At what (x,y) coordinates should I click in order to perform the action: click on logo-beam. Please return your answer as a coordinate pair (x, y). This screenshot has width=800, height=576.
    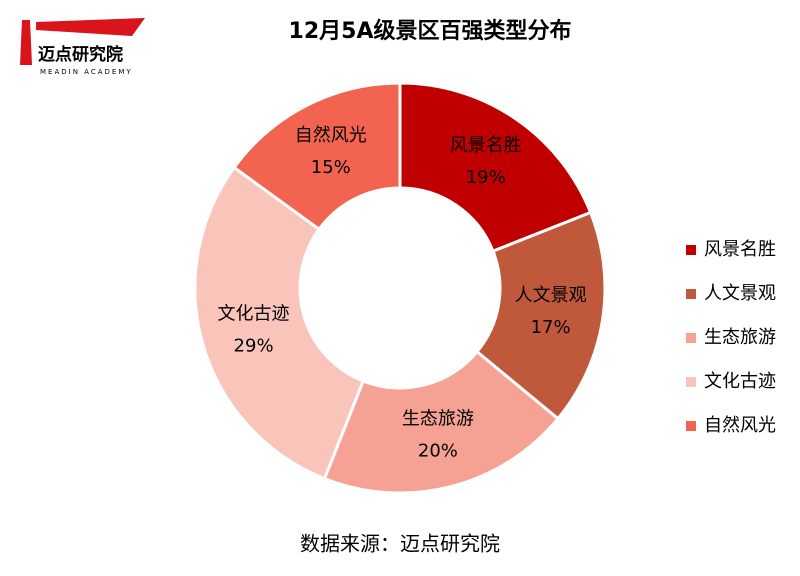
    Looking at the image, I should click on (90, 27).